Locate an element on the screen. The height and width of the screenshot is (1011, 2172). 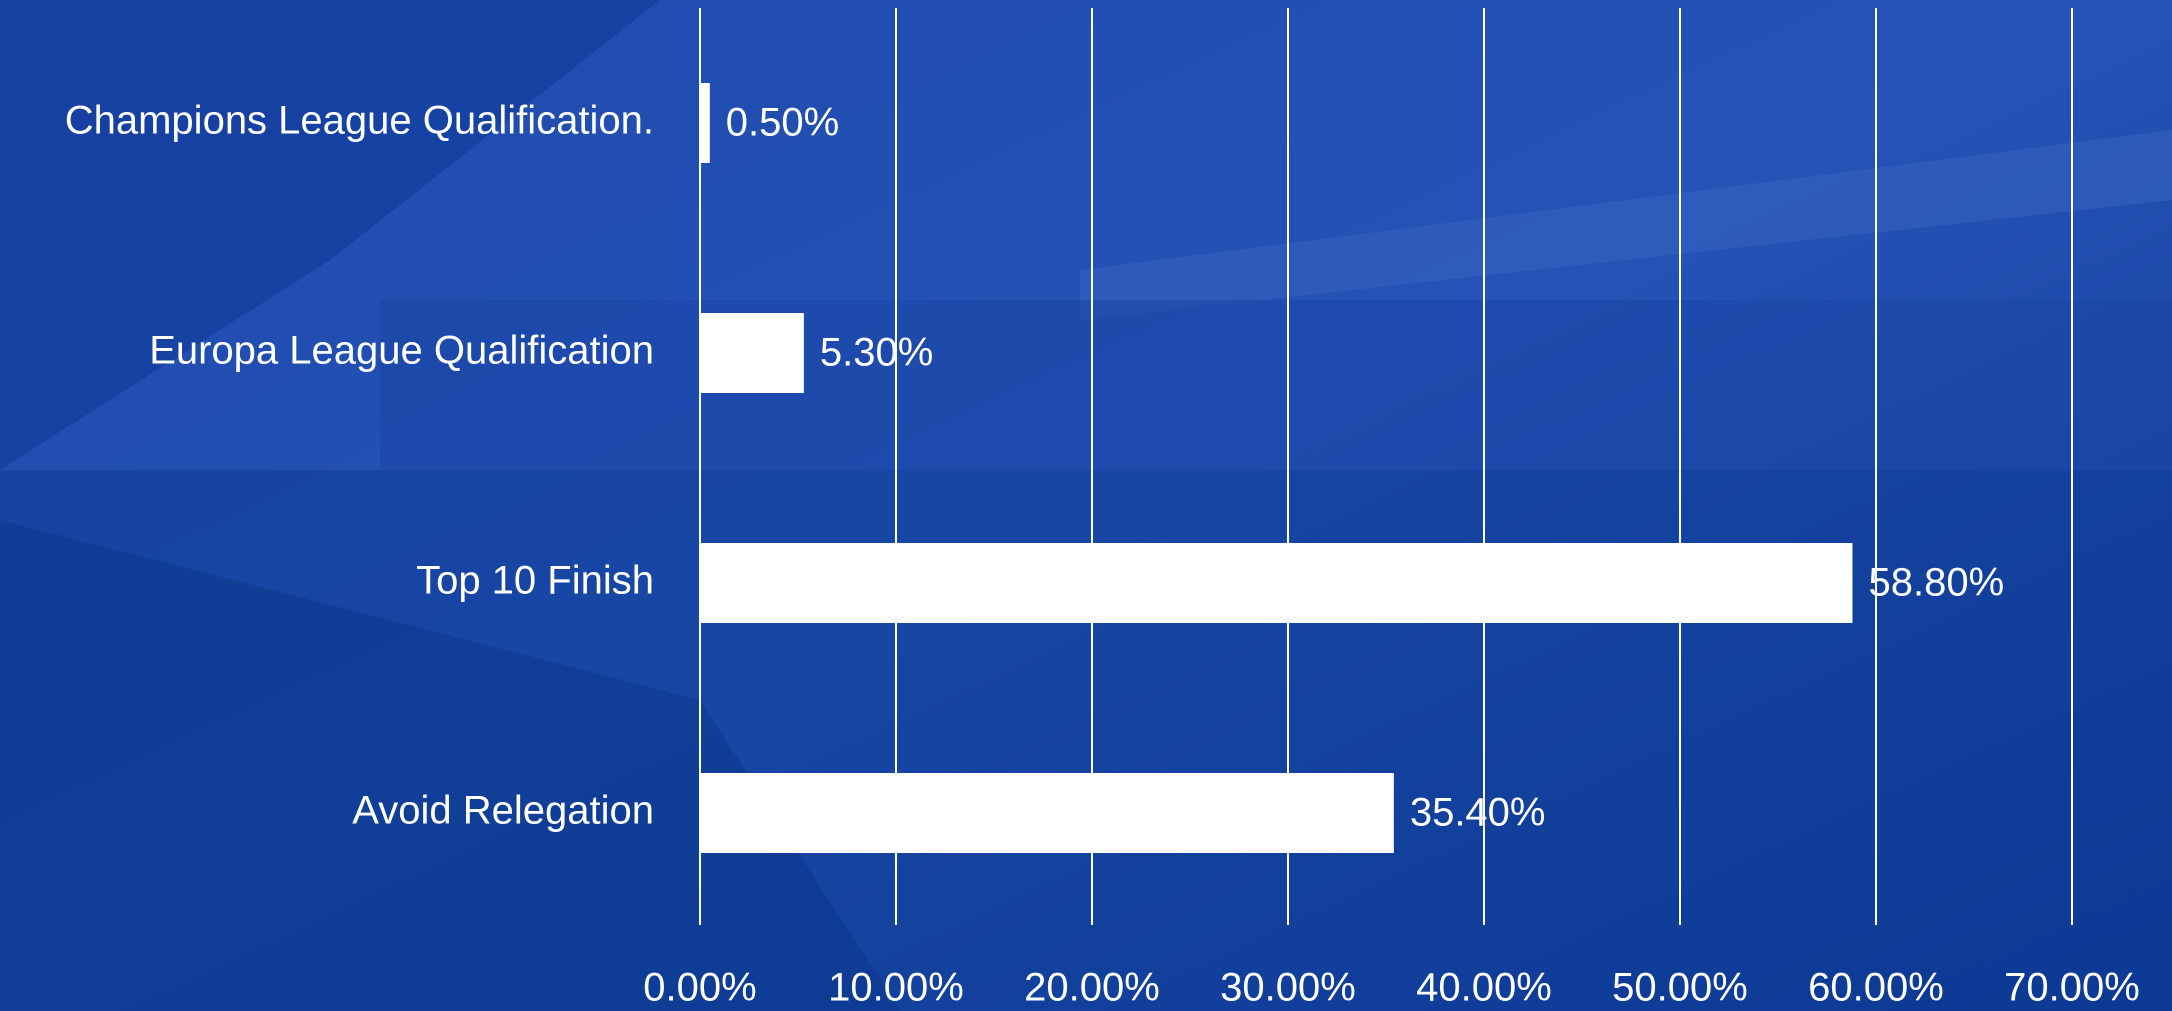
y-tick-label: Champions League Qualification. is located at coordinates (359, 121).